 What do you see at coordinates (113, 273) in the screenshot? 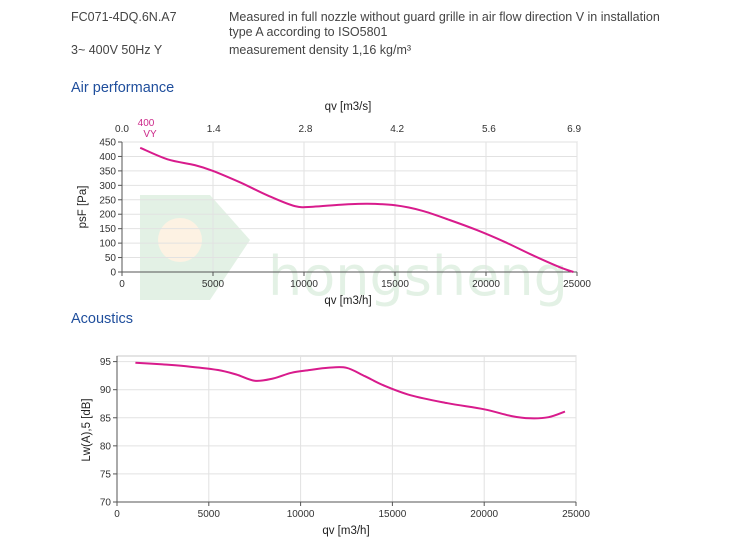
I see `air-y-tick-label: 0` at bounding box center [113, 273].